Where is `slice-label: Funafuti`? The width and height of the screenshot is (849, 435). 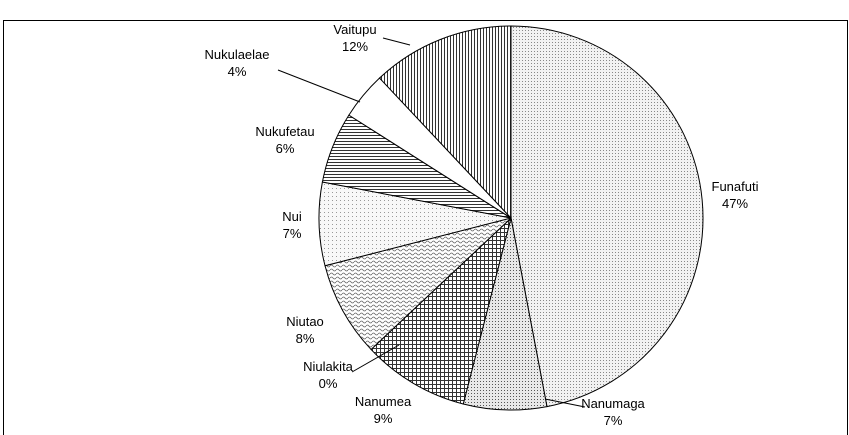 slice-label: Funafuti is located at coordinates (735, 186).